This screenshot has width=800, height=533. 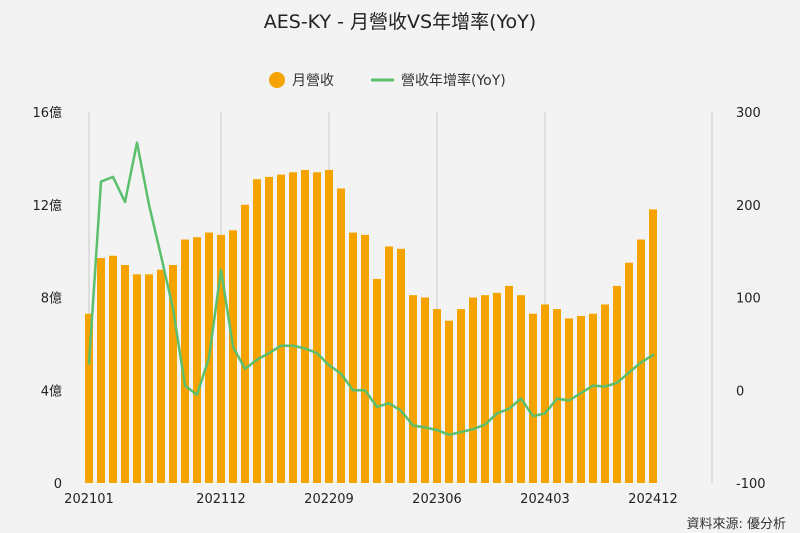 What do you see at coordinates (51, 391) in the screenshot?
I see `y-left-tick-label: 4億` at bounding box center [51, 391].